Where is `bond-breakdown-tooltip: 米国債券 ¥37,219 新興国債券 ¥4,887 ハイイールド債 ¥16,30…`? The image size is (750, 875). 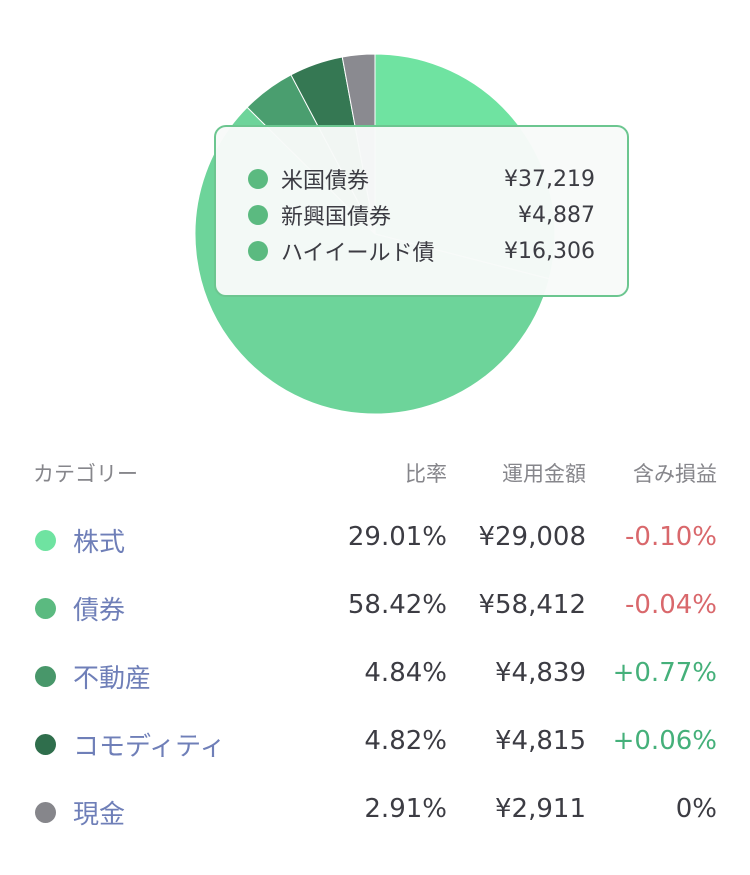
bond-breakdown-tooltip: 米国債券 ¥37,219 新興国債券 ¥4,887 ハイイールド債 ¥16,30… is located at coordinates (421, 211).